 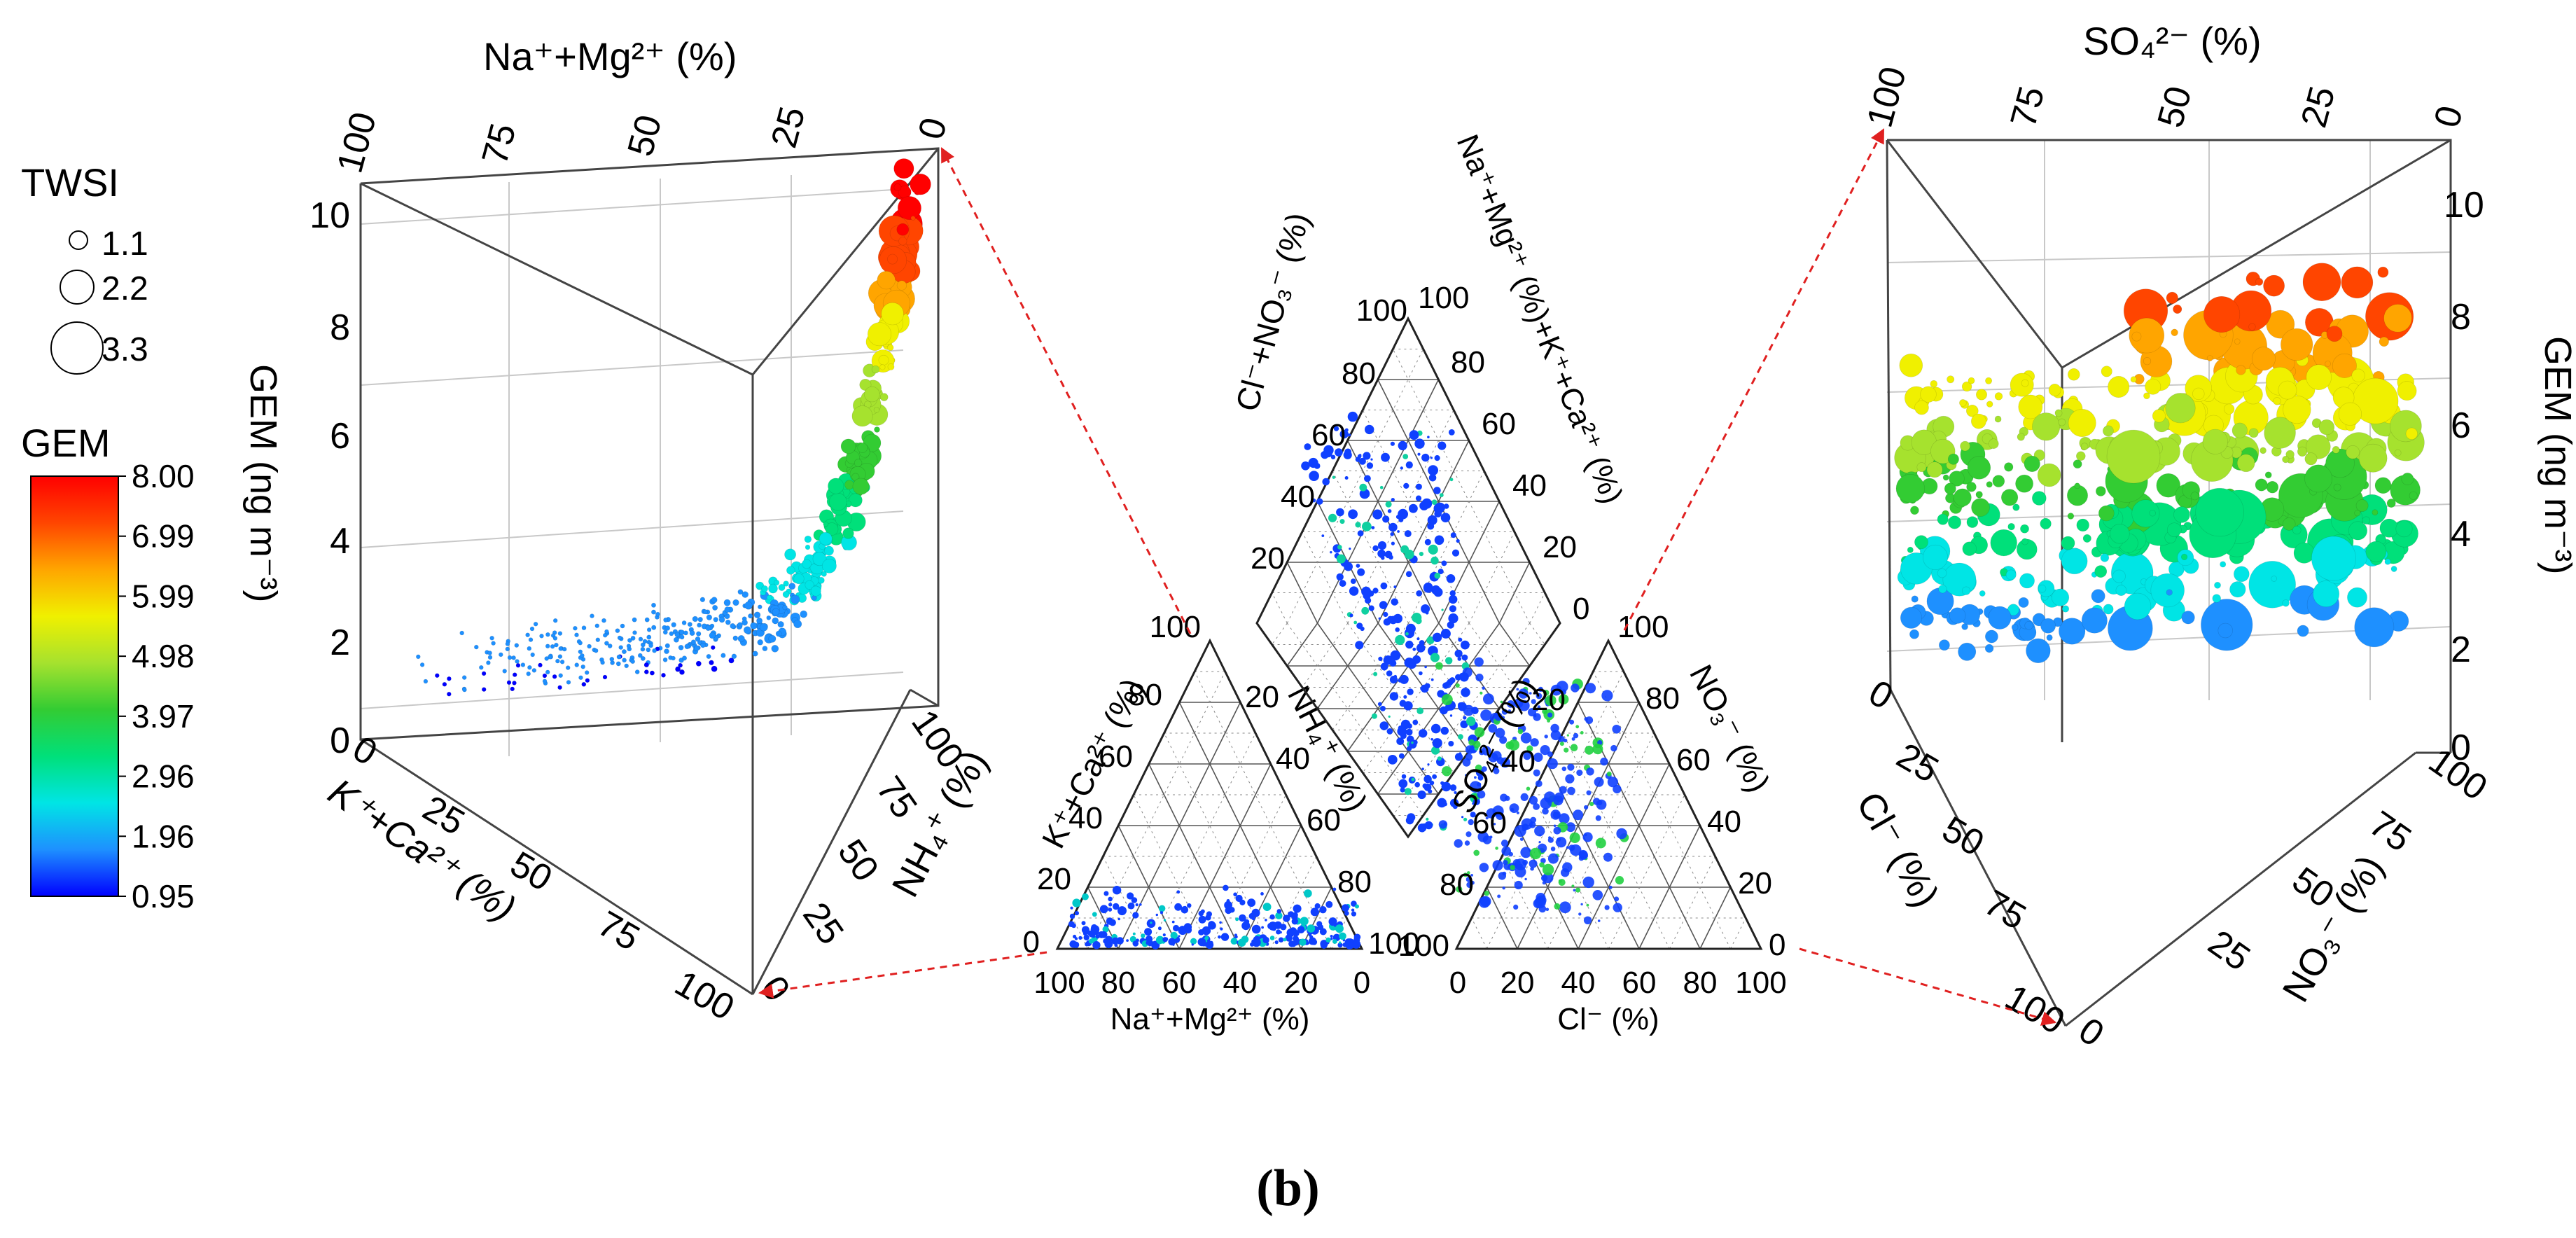 What do you see at coordinates (1112, 784) in the screenshot?
I see `cation-left-ticks: 0 20 40 60 80 100` at bounding box center [1112, 784].